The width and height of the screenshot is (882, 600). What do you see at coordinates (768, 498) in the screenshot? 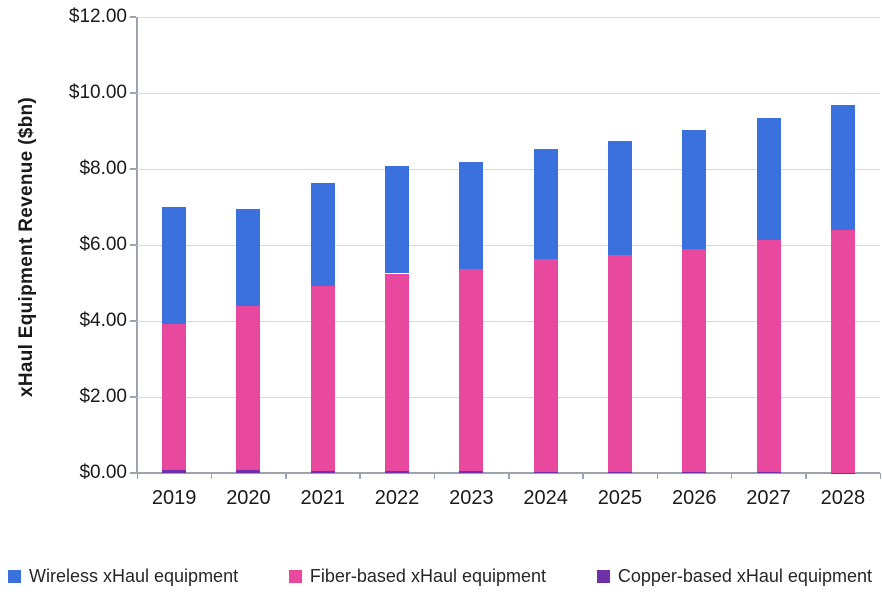
I see `x-label-2027: 2027` at bounding box center [768, 498].